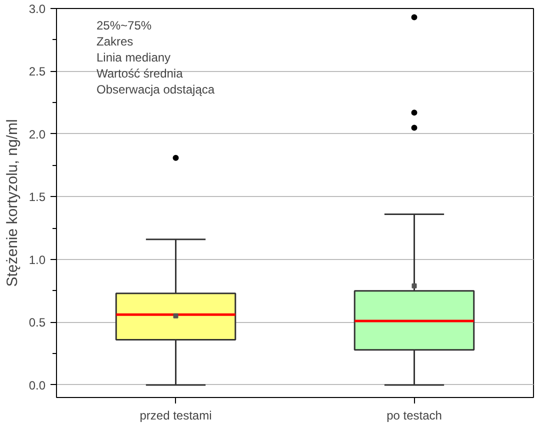 The height and width of the screenshot is (425, 539). What do you see at coordinates (37, 323) in the screenshot?
I see `y-tick-label: 0.5` at bounding box center [37, 323].